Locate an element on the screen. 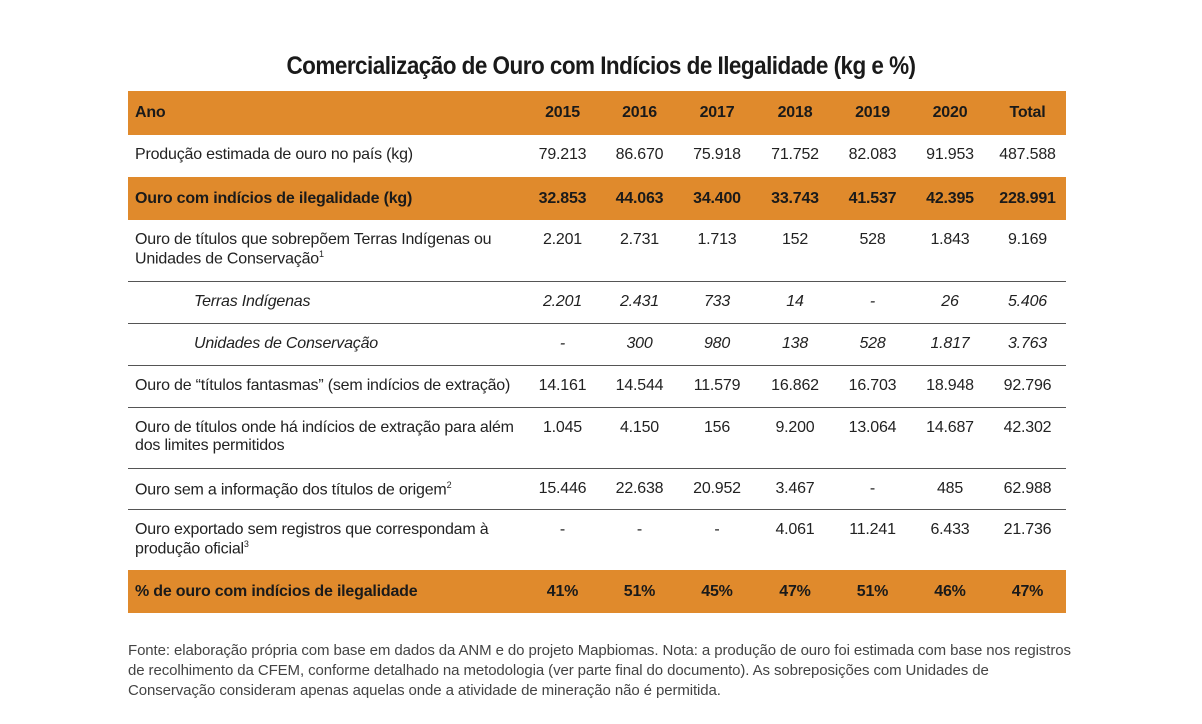  cell-value: 75.918 is located at coordinates (717, 154).